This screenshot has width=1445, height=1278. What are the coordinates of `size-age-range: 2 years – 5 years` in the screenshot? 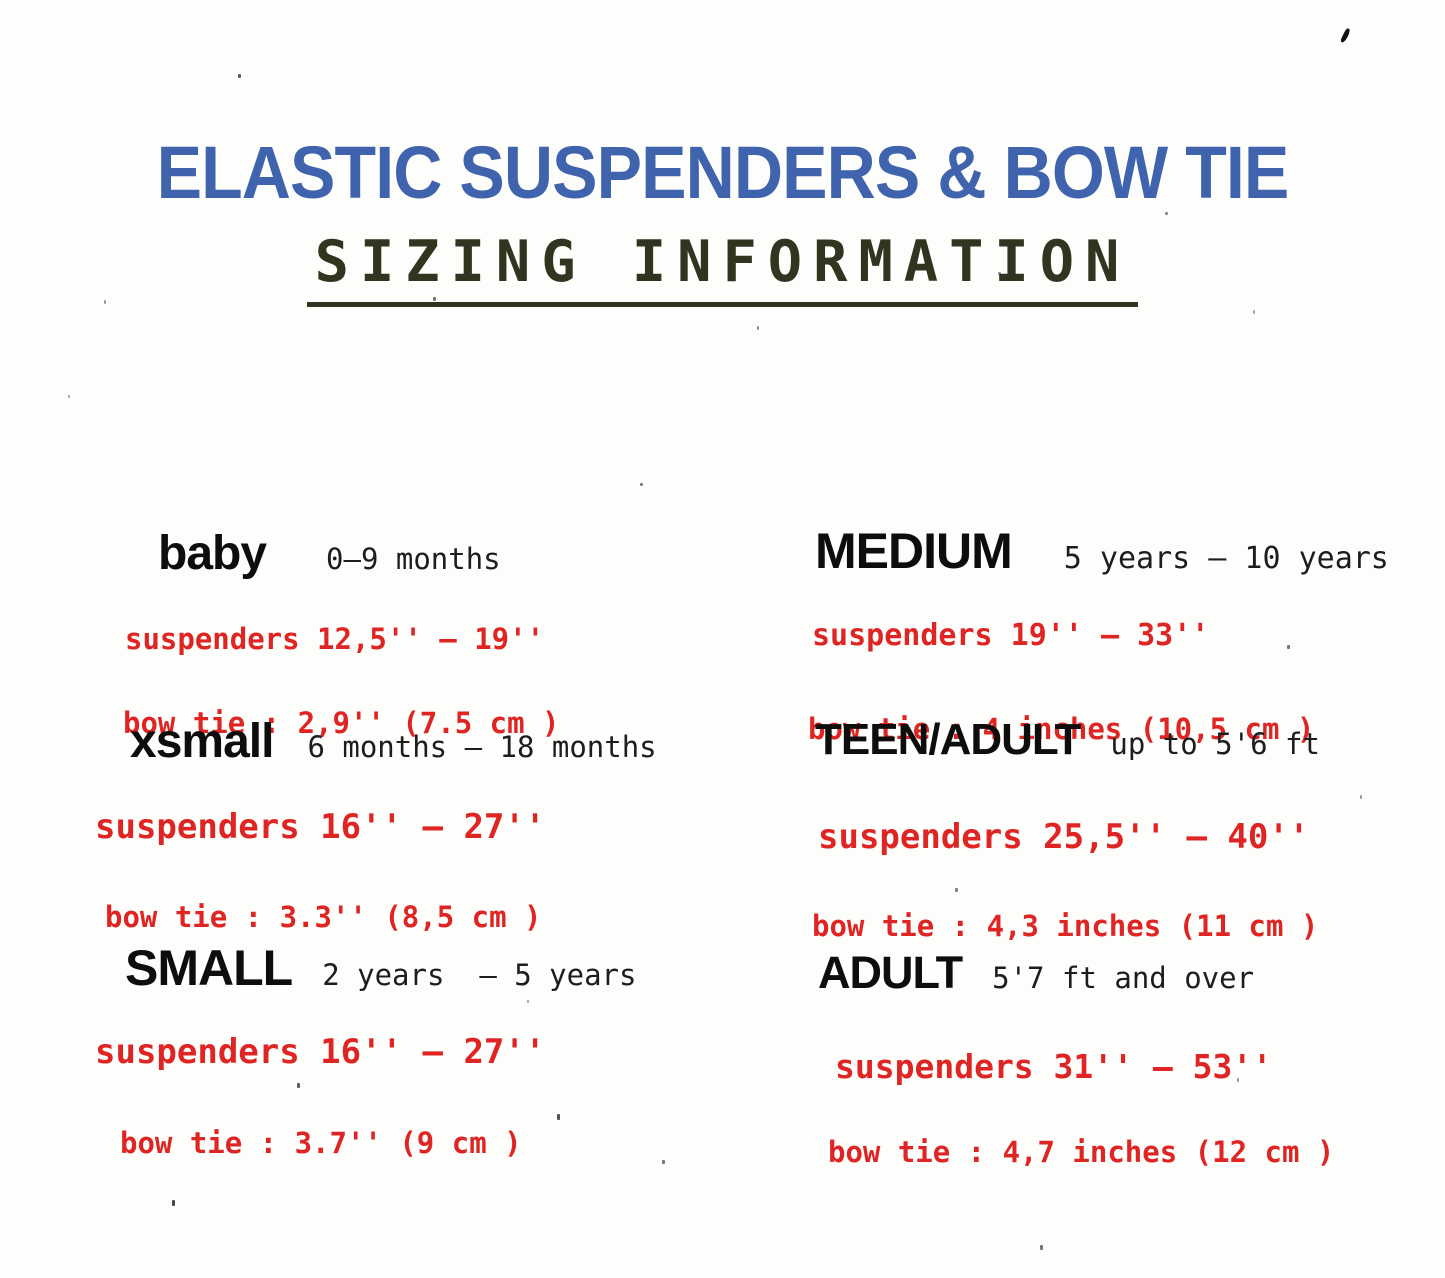 It's located at (479, 975).